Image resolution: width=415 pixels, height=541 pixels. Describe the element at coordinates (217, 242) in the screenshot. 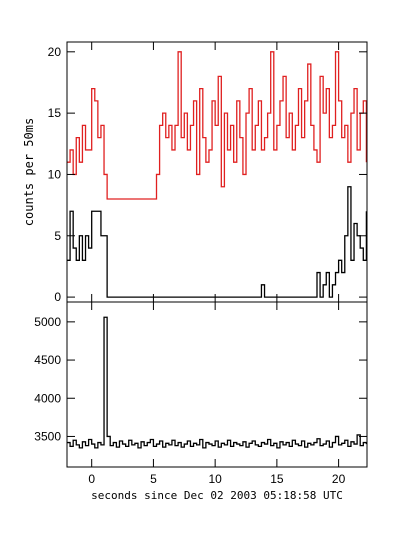

I see `data-line` at that location.